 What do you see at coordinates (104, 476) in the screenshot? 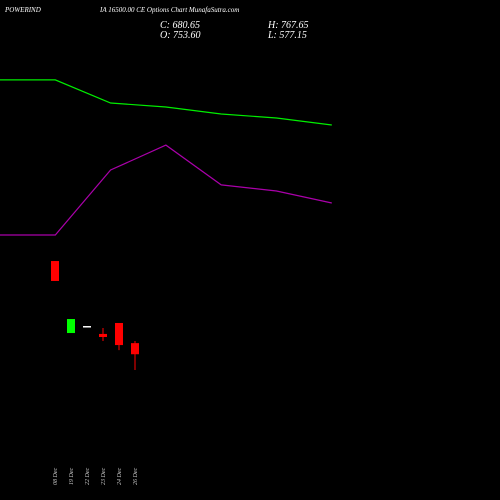
I see `x-tick-label: 23 Dec` at bounding box center [104, 476].